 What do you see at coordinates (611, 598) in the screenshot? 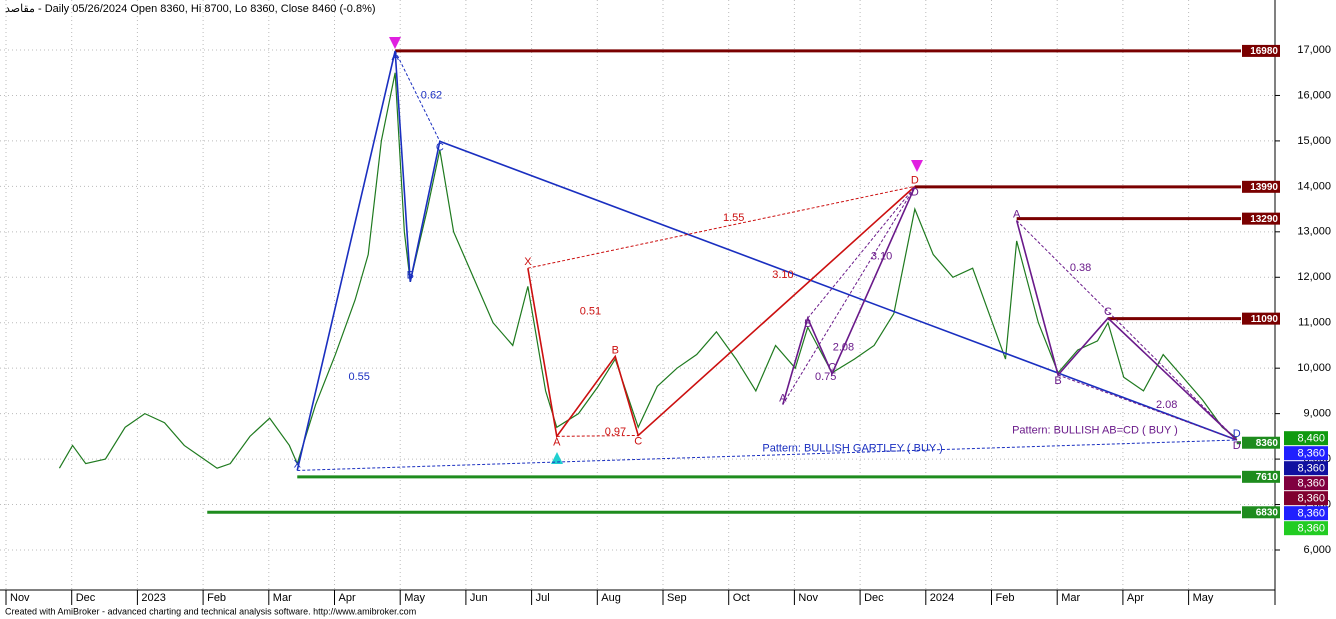
I see `x-tick-label: Aug` at bounding box center [611, 598].